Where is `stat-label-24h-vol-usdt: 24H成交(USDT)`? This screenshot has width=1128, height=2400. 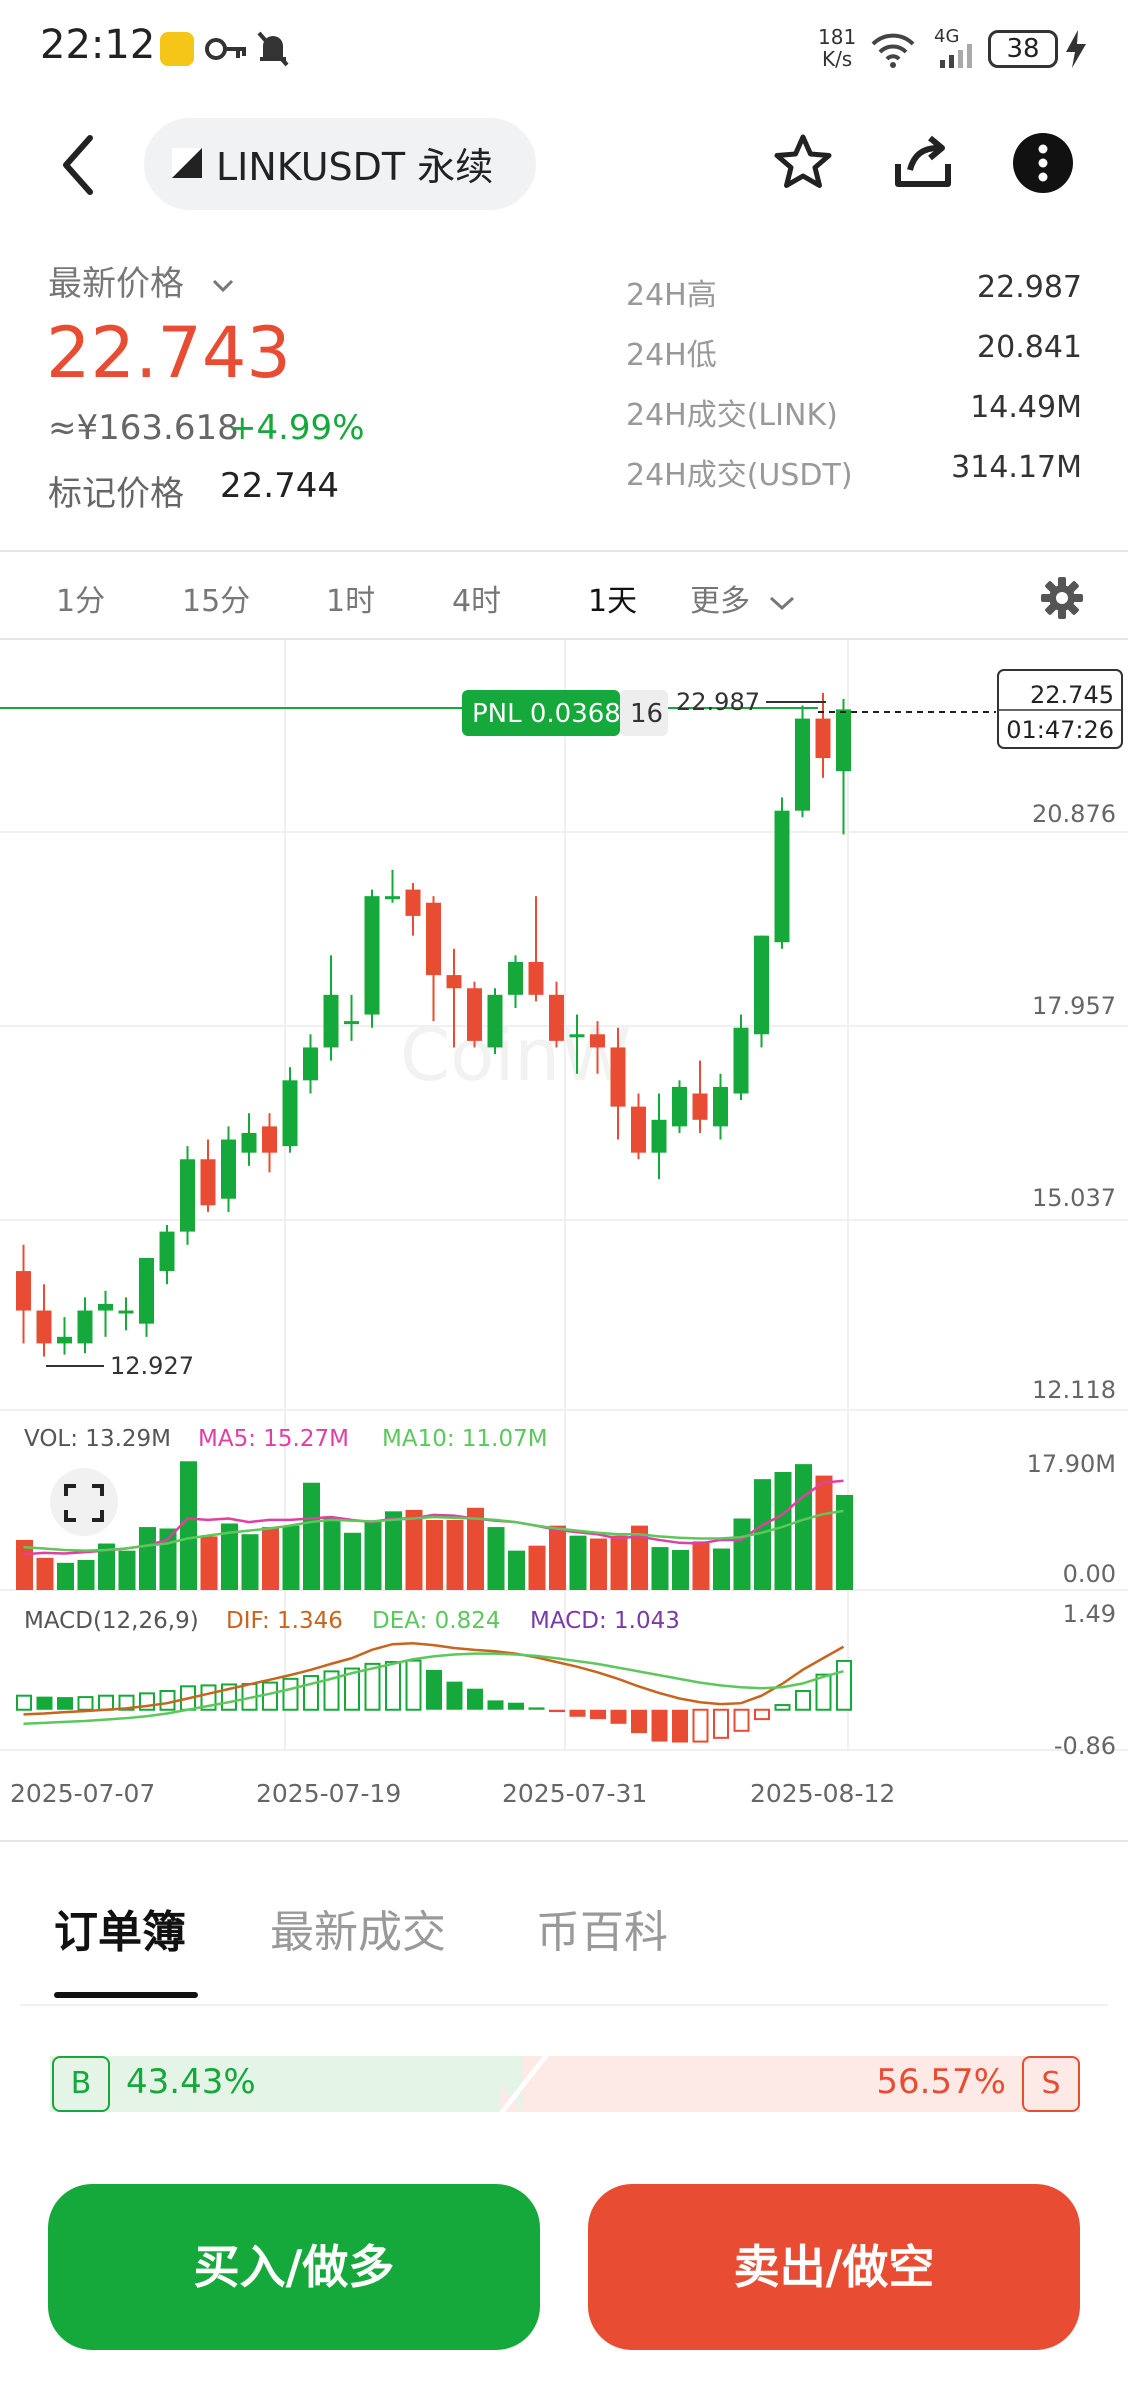 stat-label-24h-vol-usdt: 24H成交(USDT) is located at coordinates (739, 475).